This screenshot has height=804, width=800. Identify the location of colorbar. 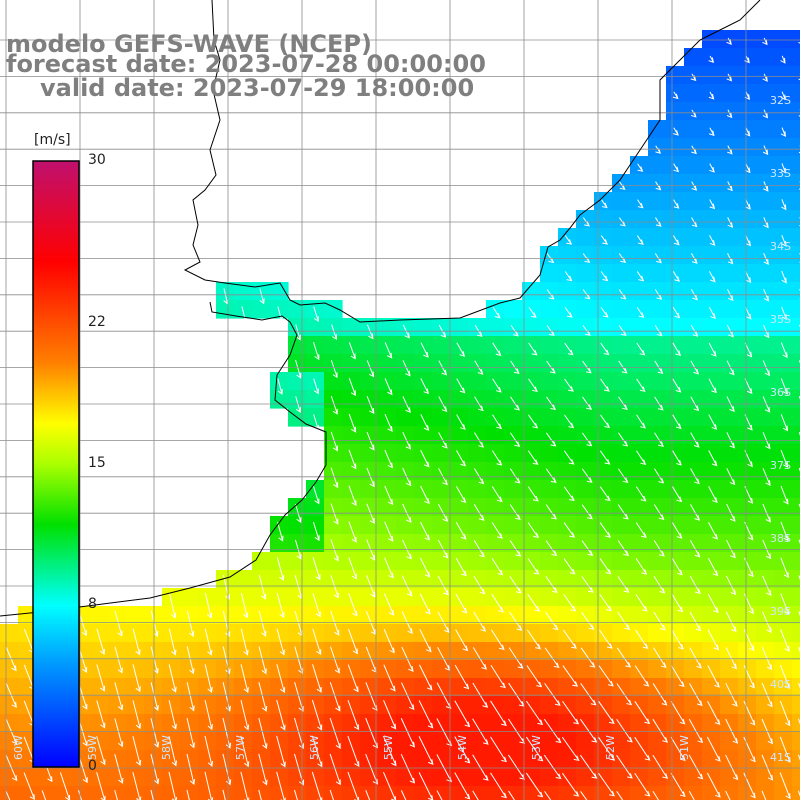
(56, 464).